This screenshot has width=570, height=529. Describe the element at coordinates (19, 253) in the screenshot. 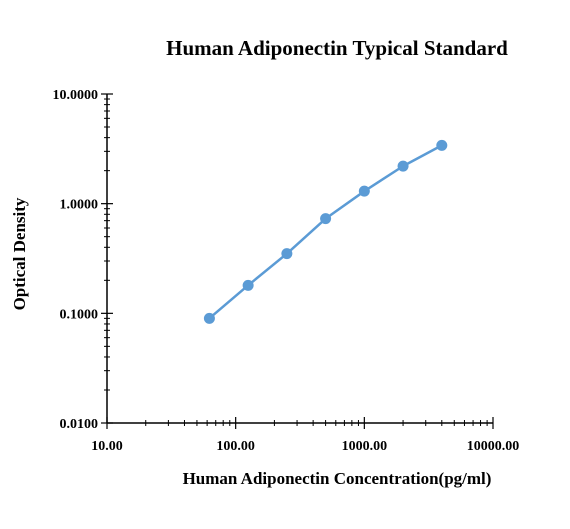

I see `y-axis-label: Optical Density` at that location.